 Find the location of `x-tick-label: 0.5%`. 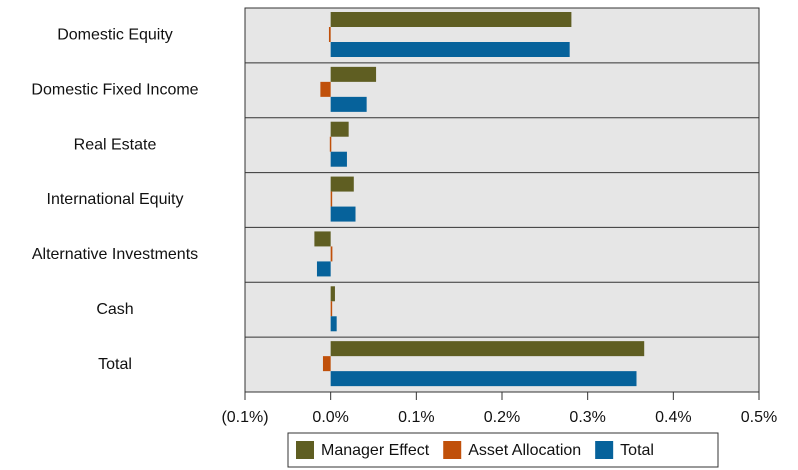

x-tick-label: 0.5% is located at coordinates (759, 417).